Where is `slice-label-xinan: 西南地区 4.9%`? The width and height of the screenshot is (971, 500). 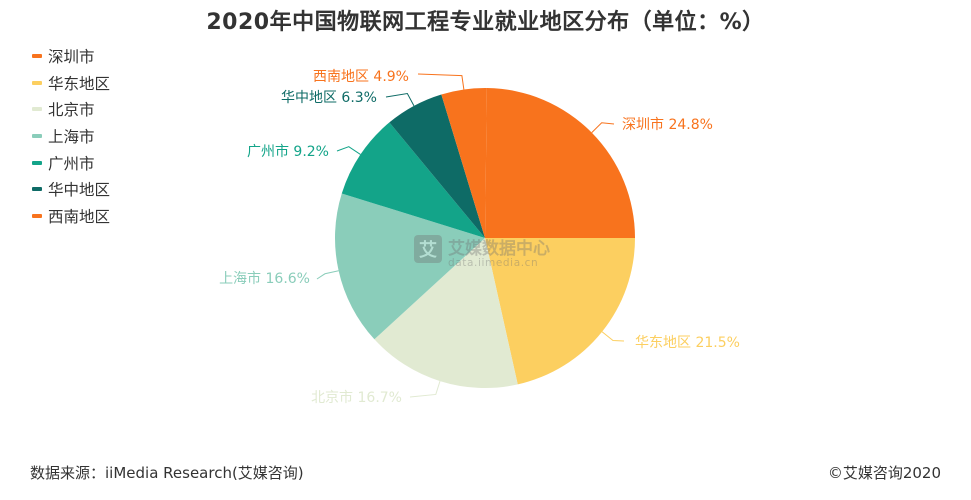
slice-label-xinan: 西南地区 4.9% is located at coordinates (361, 77).